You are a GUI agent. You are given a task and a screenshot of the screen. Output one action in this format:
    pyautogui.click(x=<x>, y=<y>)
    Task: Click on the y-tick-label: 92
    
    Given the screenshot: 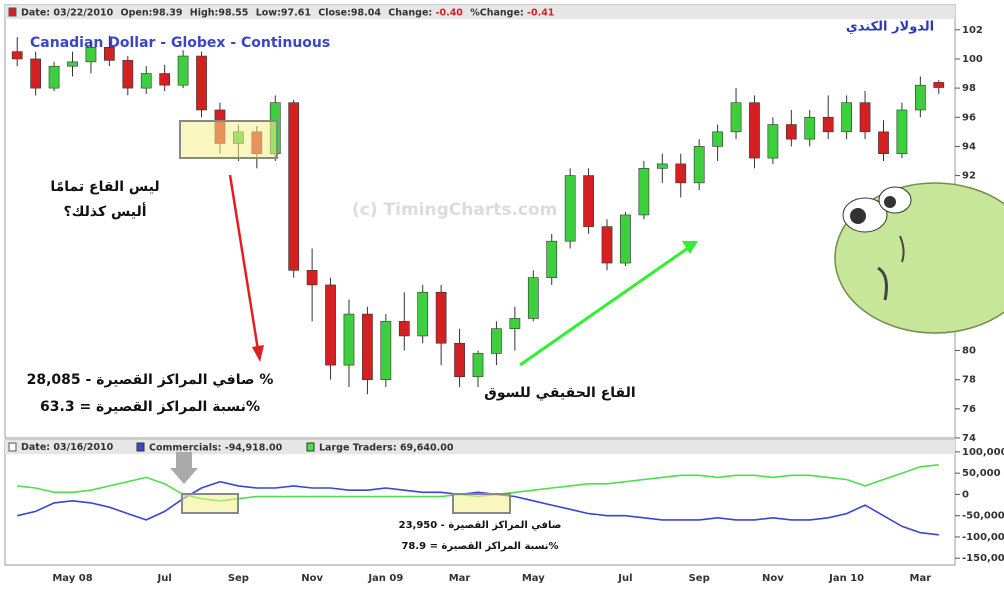 What is the action you would take?
    pyautogui.click(x=969, y=176)
    